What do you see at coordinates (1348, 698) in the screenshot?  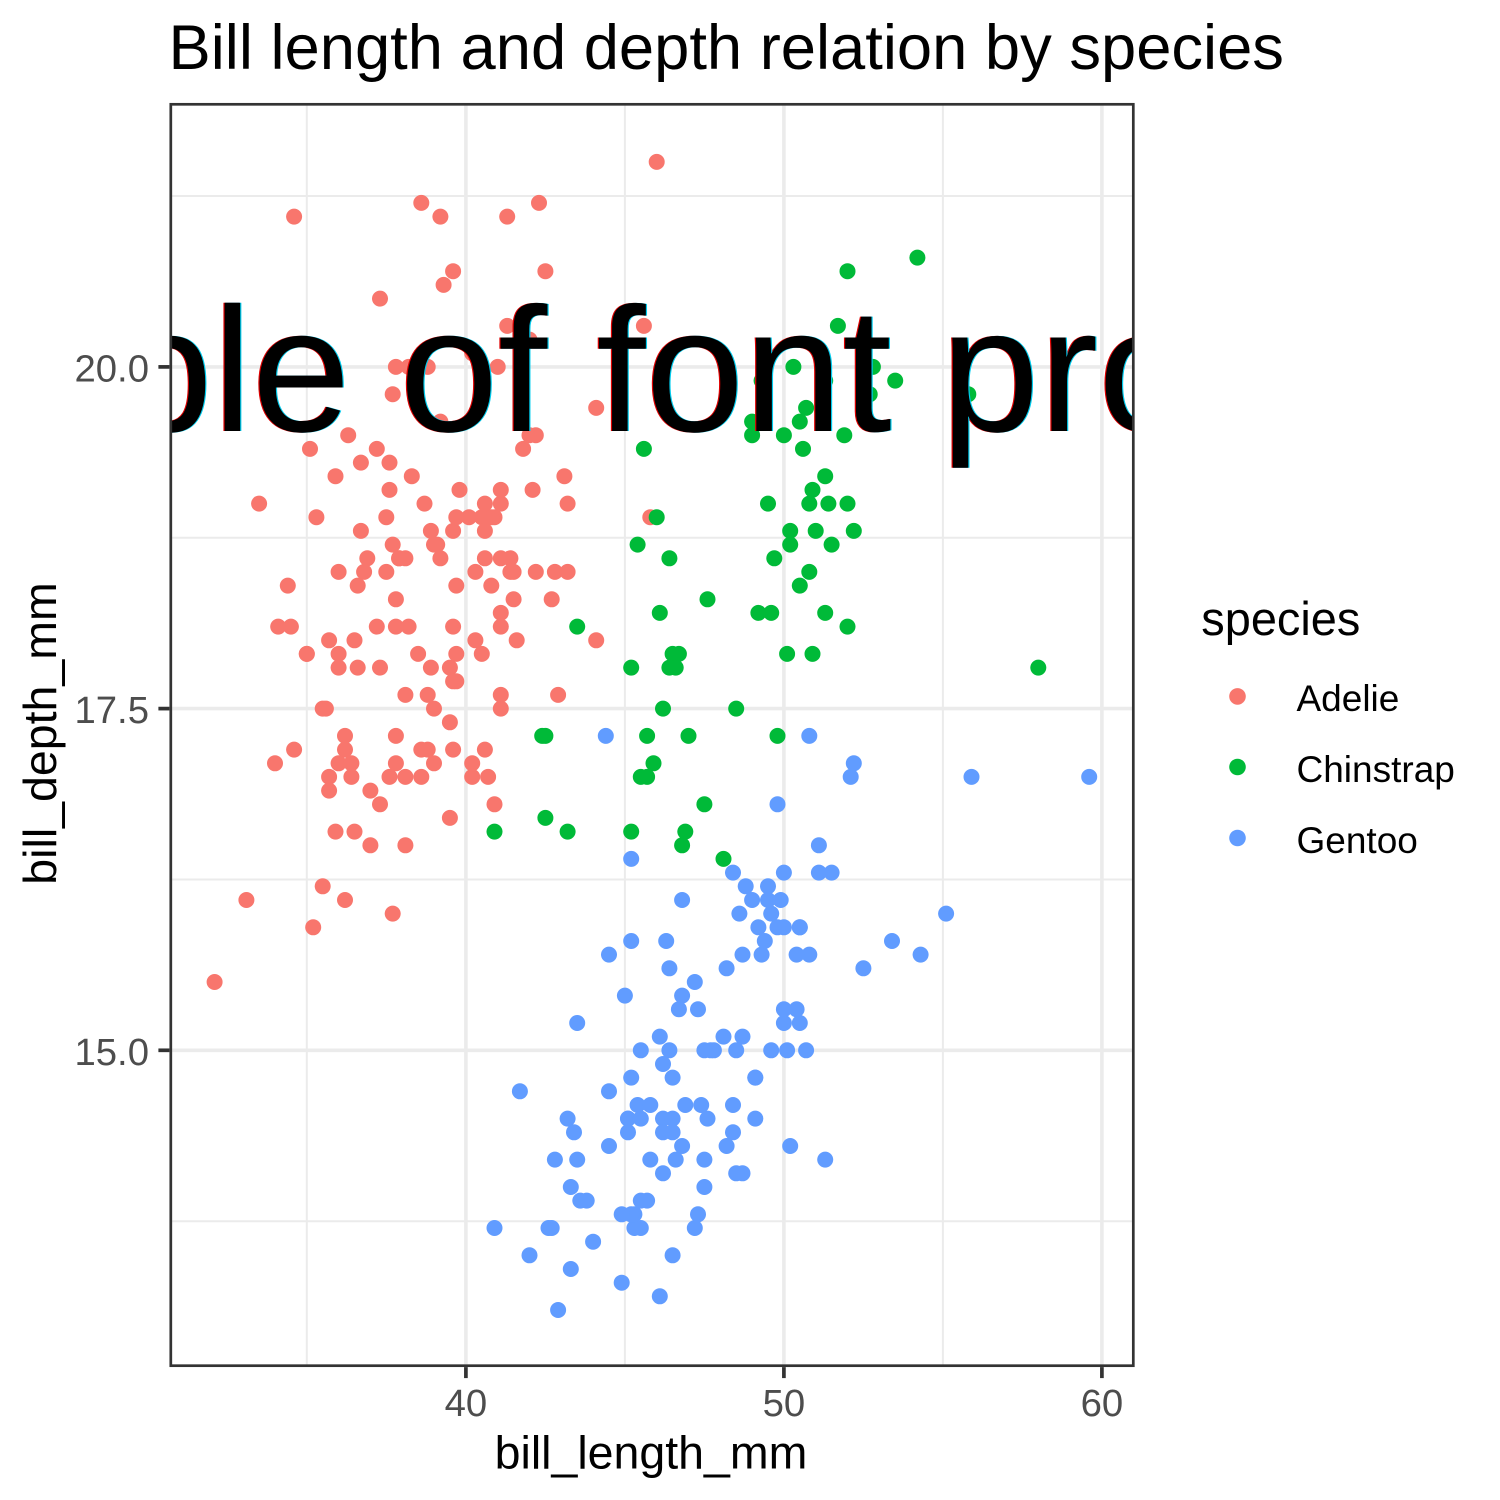 I see `svg-text: Adelie` at bounding box center [1348, 698].